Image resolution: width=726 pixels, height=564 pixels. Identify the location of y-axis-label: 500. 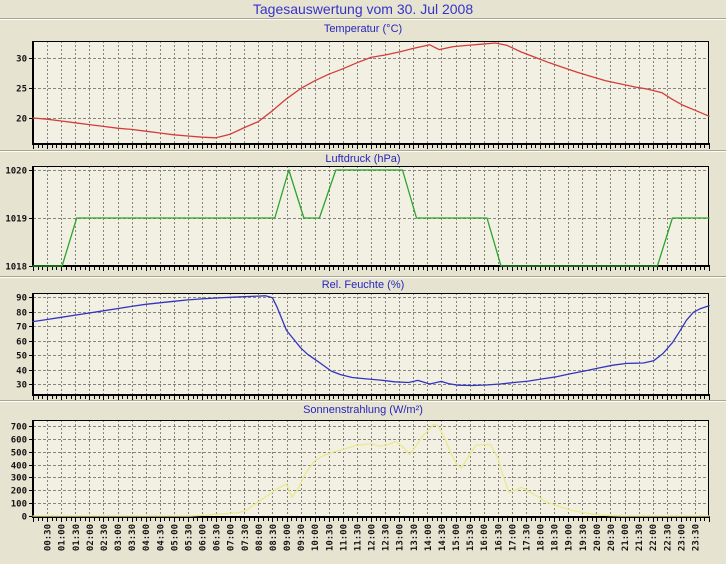
(19, 454).